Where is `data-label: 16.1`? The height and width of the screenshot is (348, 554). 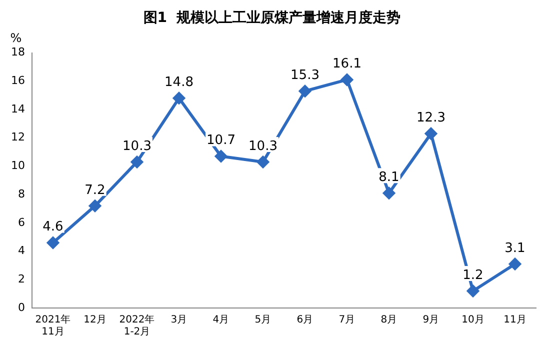 data-label: 16.1 is located at coordinates (347, 64).